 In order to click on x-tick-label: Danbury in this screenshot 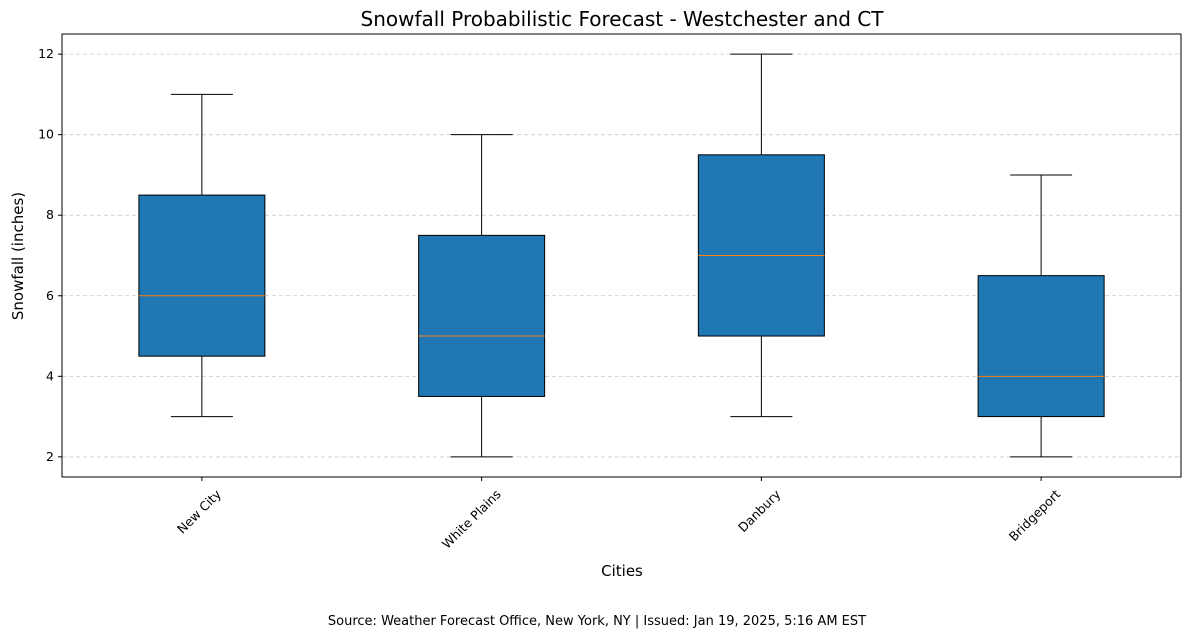, I will do `click(759, 510)`.